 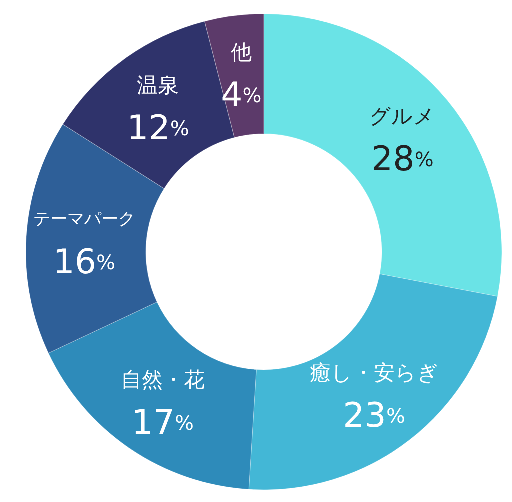 What do you see at coordinates (162, 380) in the screenshot?
I see `slice-label: 自然・花` at bounding box center [162, 380].